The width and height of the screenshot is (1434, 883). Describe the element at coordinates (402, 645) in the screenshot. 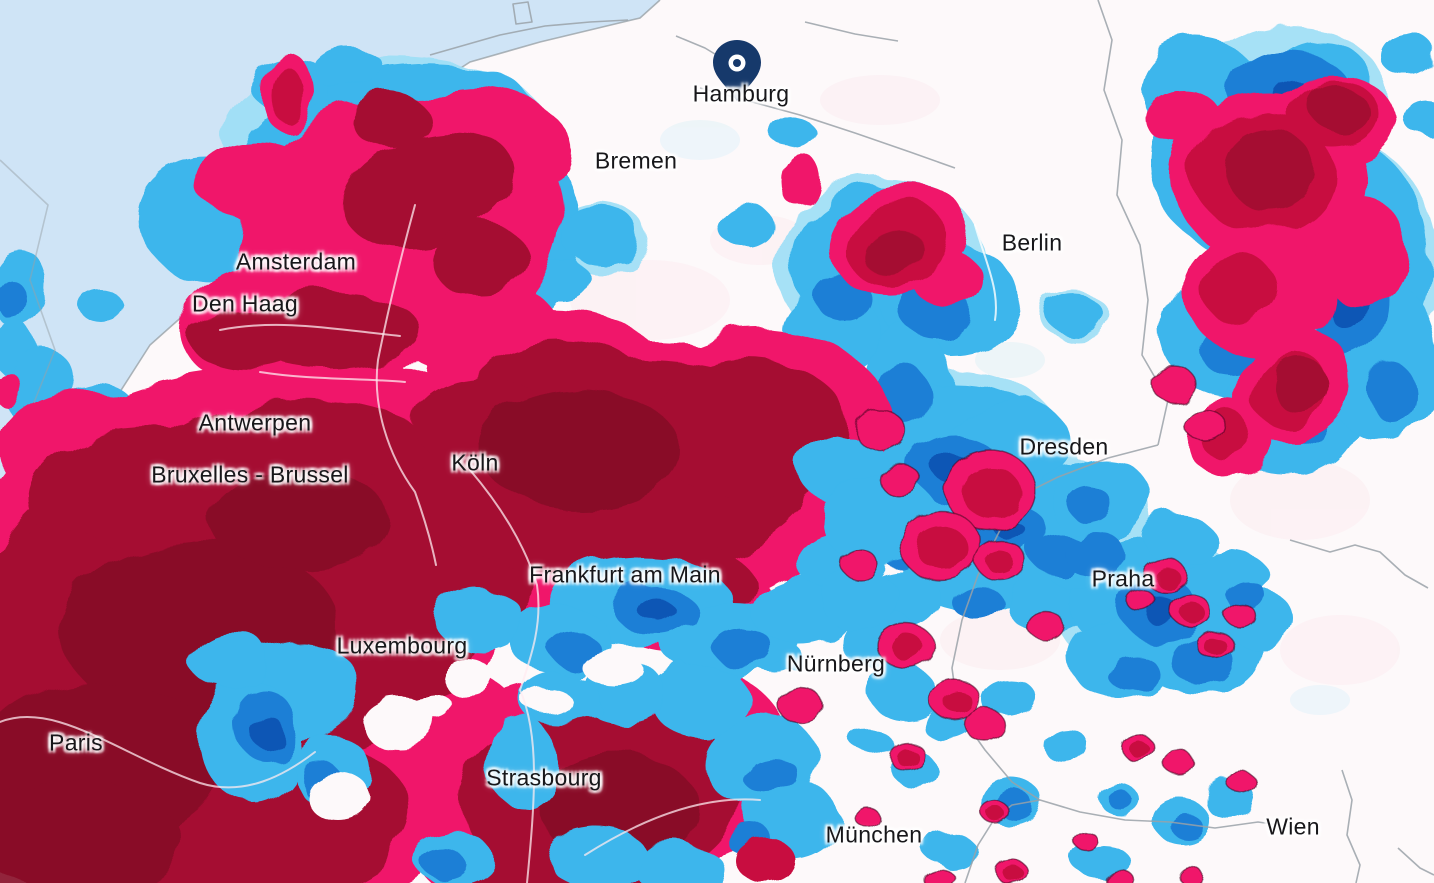

I see `city-label: Luxembourg` at that location.